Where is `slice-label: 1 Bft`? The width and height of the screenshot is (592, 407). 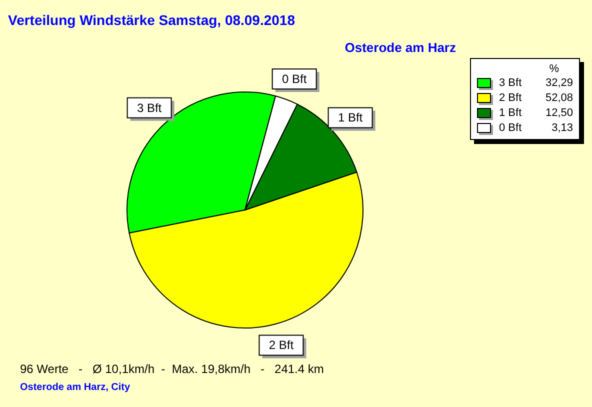 slice-label: 1 Bft is located at coordinates (351, 117).